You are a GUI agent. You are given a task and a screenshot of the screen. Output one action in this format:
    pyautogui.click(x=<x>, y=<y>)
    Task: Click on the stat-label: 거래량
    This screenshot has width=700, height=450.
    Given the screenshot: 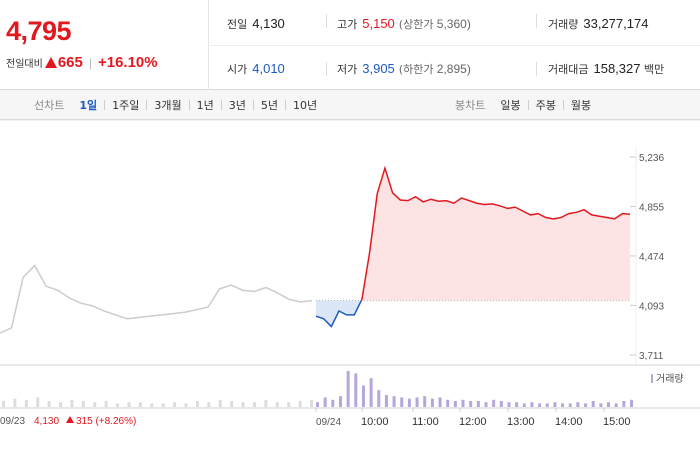 What is the action you would take?
    pyautogui.click(x=563, y=24)
    